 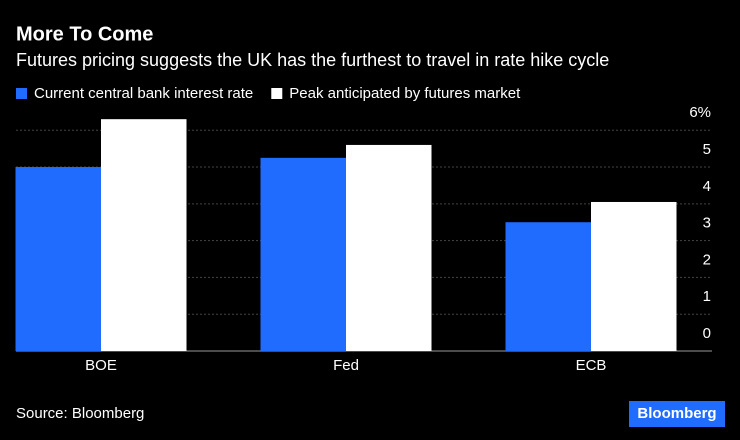 I want to click on x-tick-label: Fed, so click(x=346, y=365).